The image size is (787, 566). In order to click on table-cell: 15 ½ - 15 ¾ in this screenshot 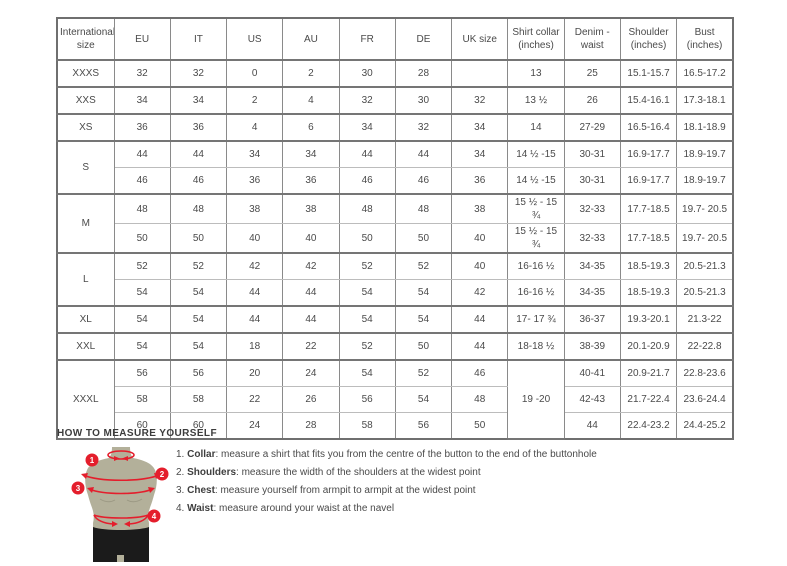, I will do `click(536, 238)`.